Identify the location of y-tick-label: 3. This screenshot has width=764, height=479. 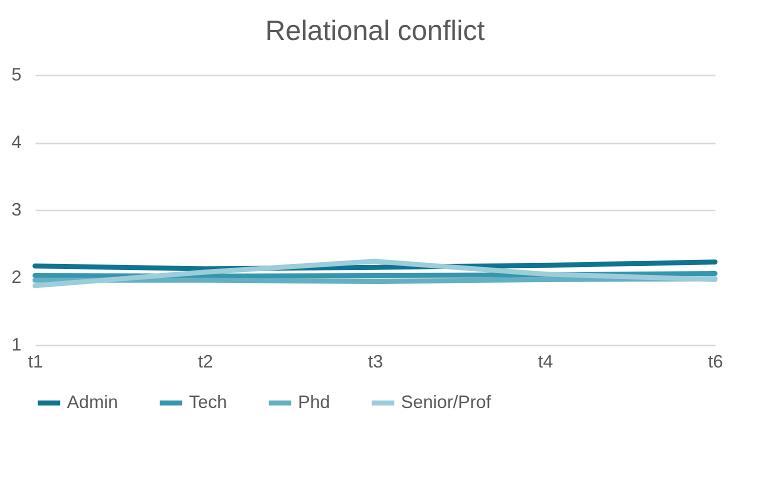
(16, 210).